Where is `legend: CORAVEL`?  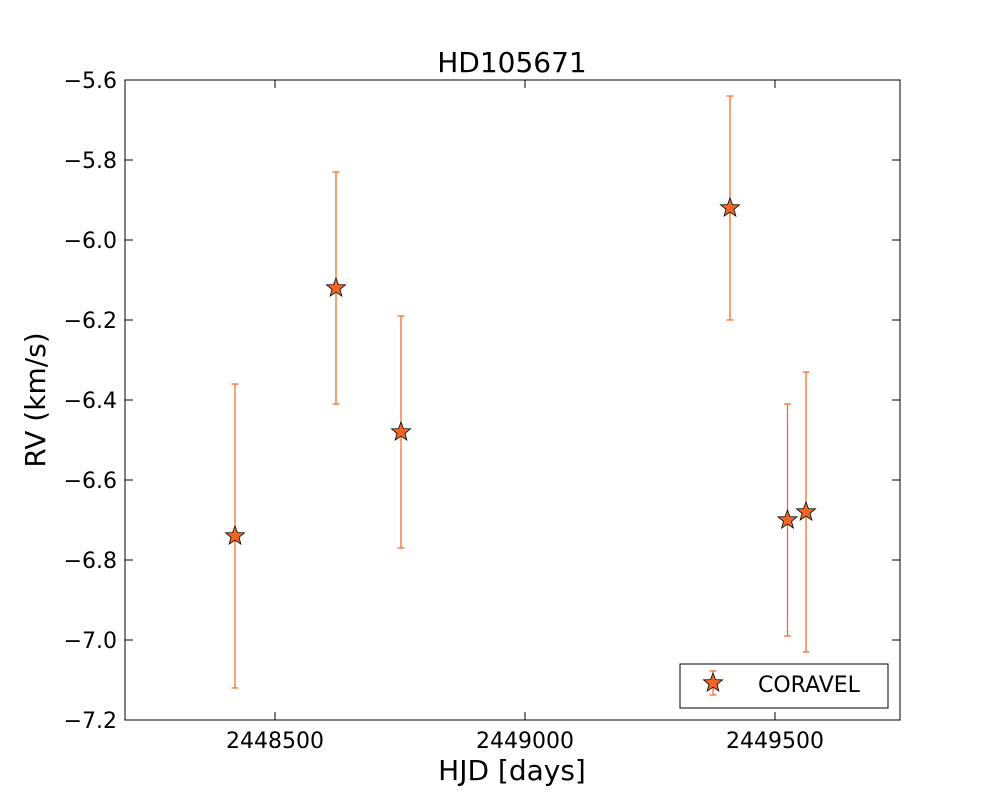
legend: CORAVEL is located at coordinates (784, 686).